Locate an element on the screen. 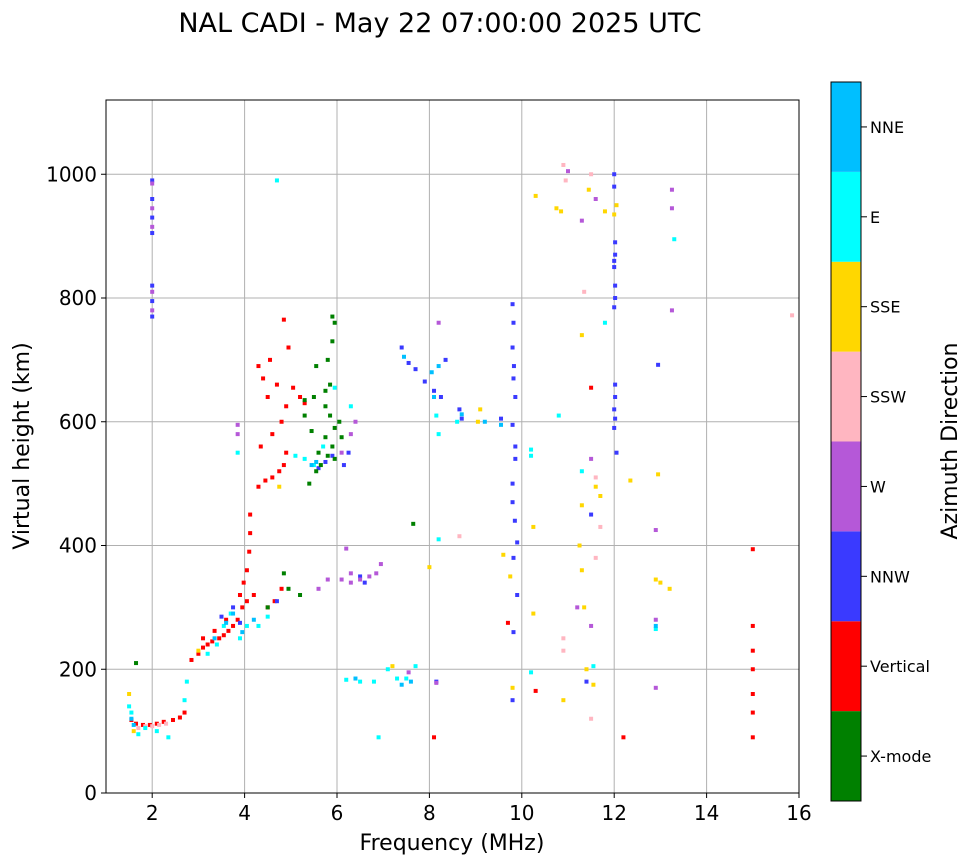 This screenshot has height=865, width=972. x-axis-label: Frequency (MHz) is located at coordinates (452, 843).